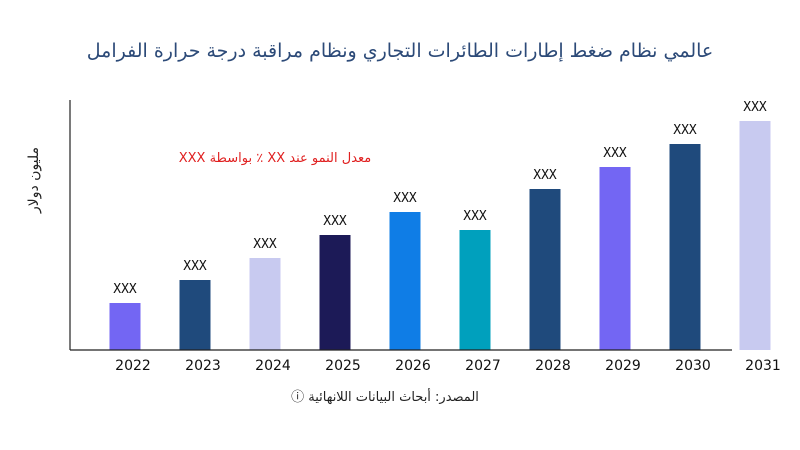  I want to click on x-tick-2031: 2031, so click(763, 366).